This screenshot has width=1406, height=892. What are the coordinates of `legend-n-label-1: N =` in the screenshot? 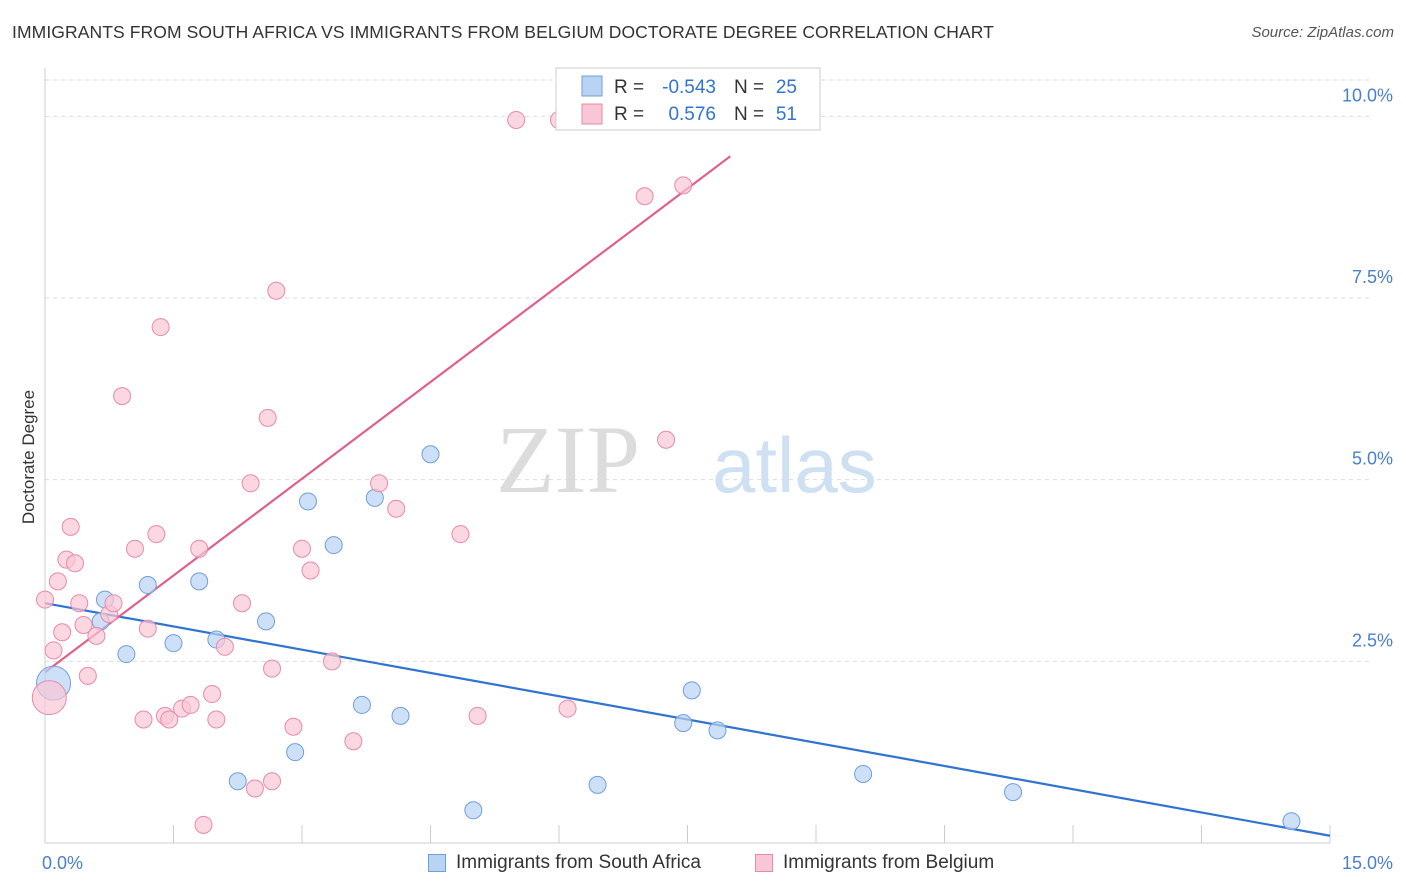 It's located at (749, 87).